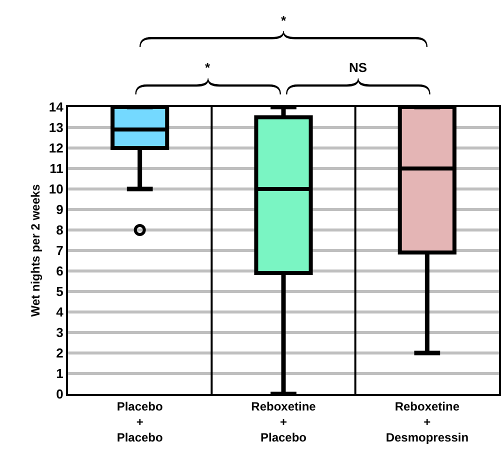 The image size is (504, 458). Describe the element at coordinates (60, 292) in the screenshot. I see `y-tick-label: 5` at that location.